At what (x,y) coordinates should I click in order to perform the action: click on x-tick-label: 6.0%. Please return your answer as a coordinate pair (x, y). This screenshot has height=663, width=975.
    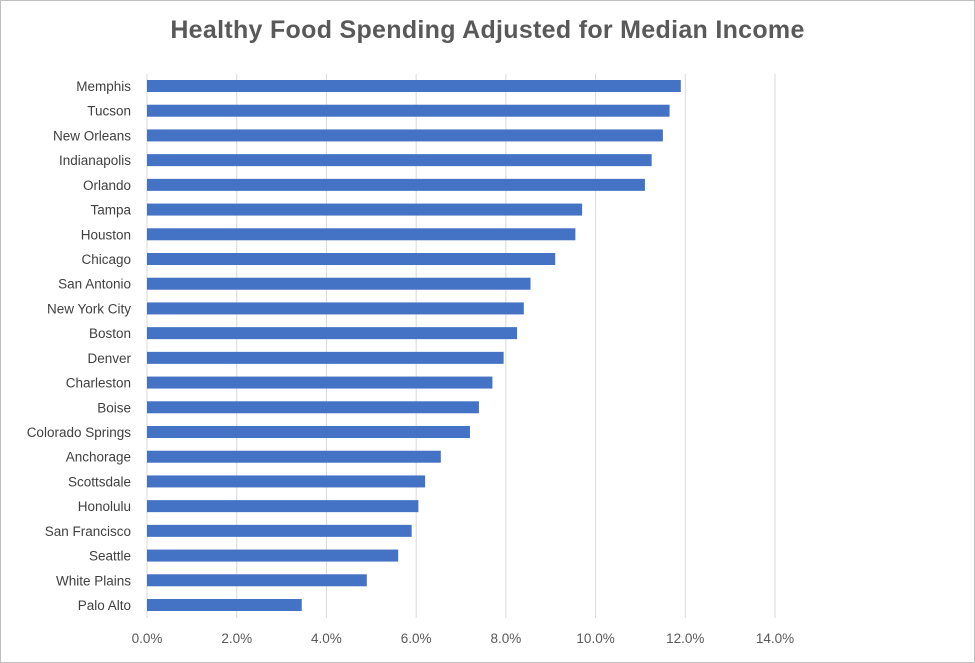
    Looking at the image, I should click on (416, 638).